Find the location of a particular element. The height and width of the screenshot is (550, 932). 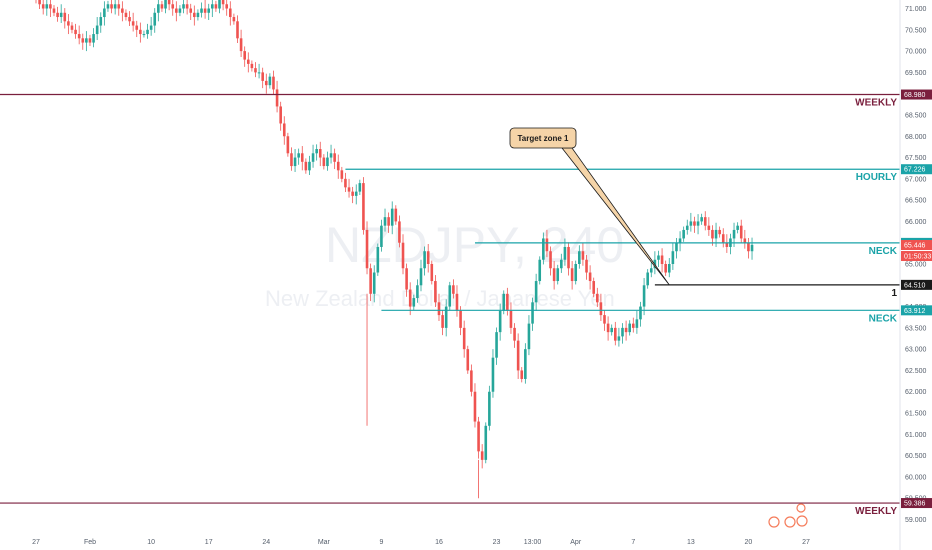

x-tick-label: 9 is located at coordinates (381, 542).